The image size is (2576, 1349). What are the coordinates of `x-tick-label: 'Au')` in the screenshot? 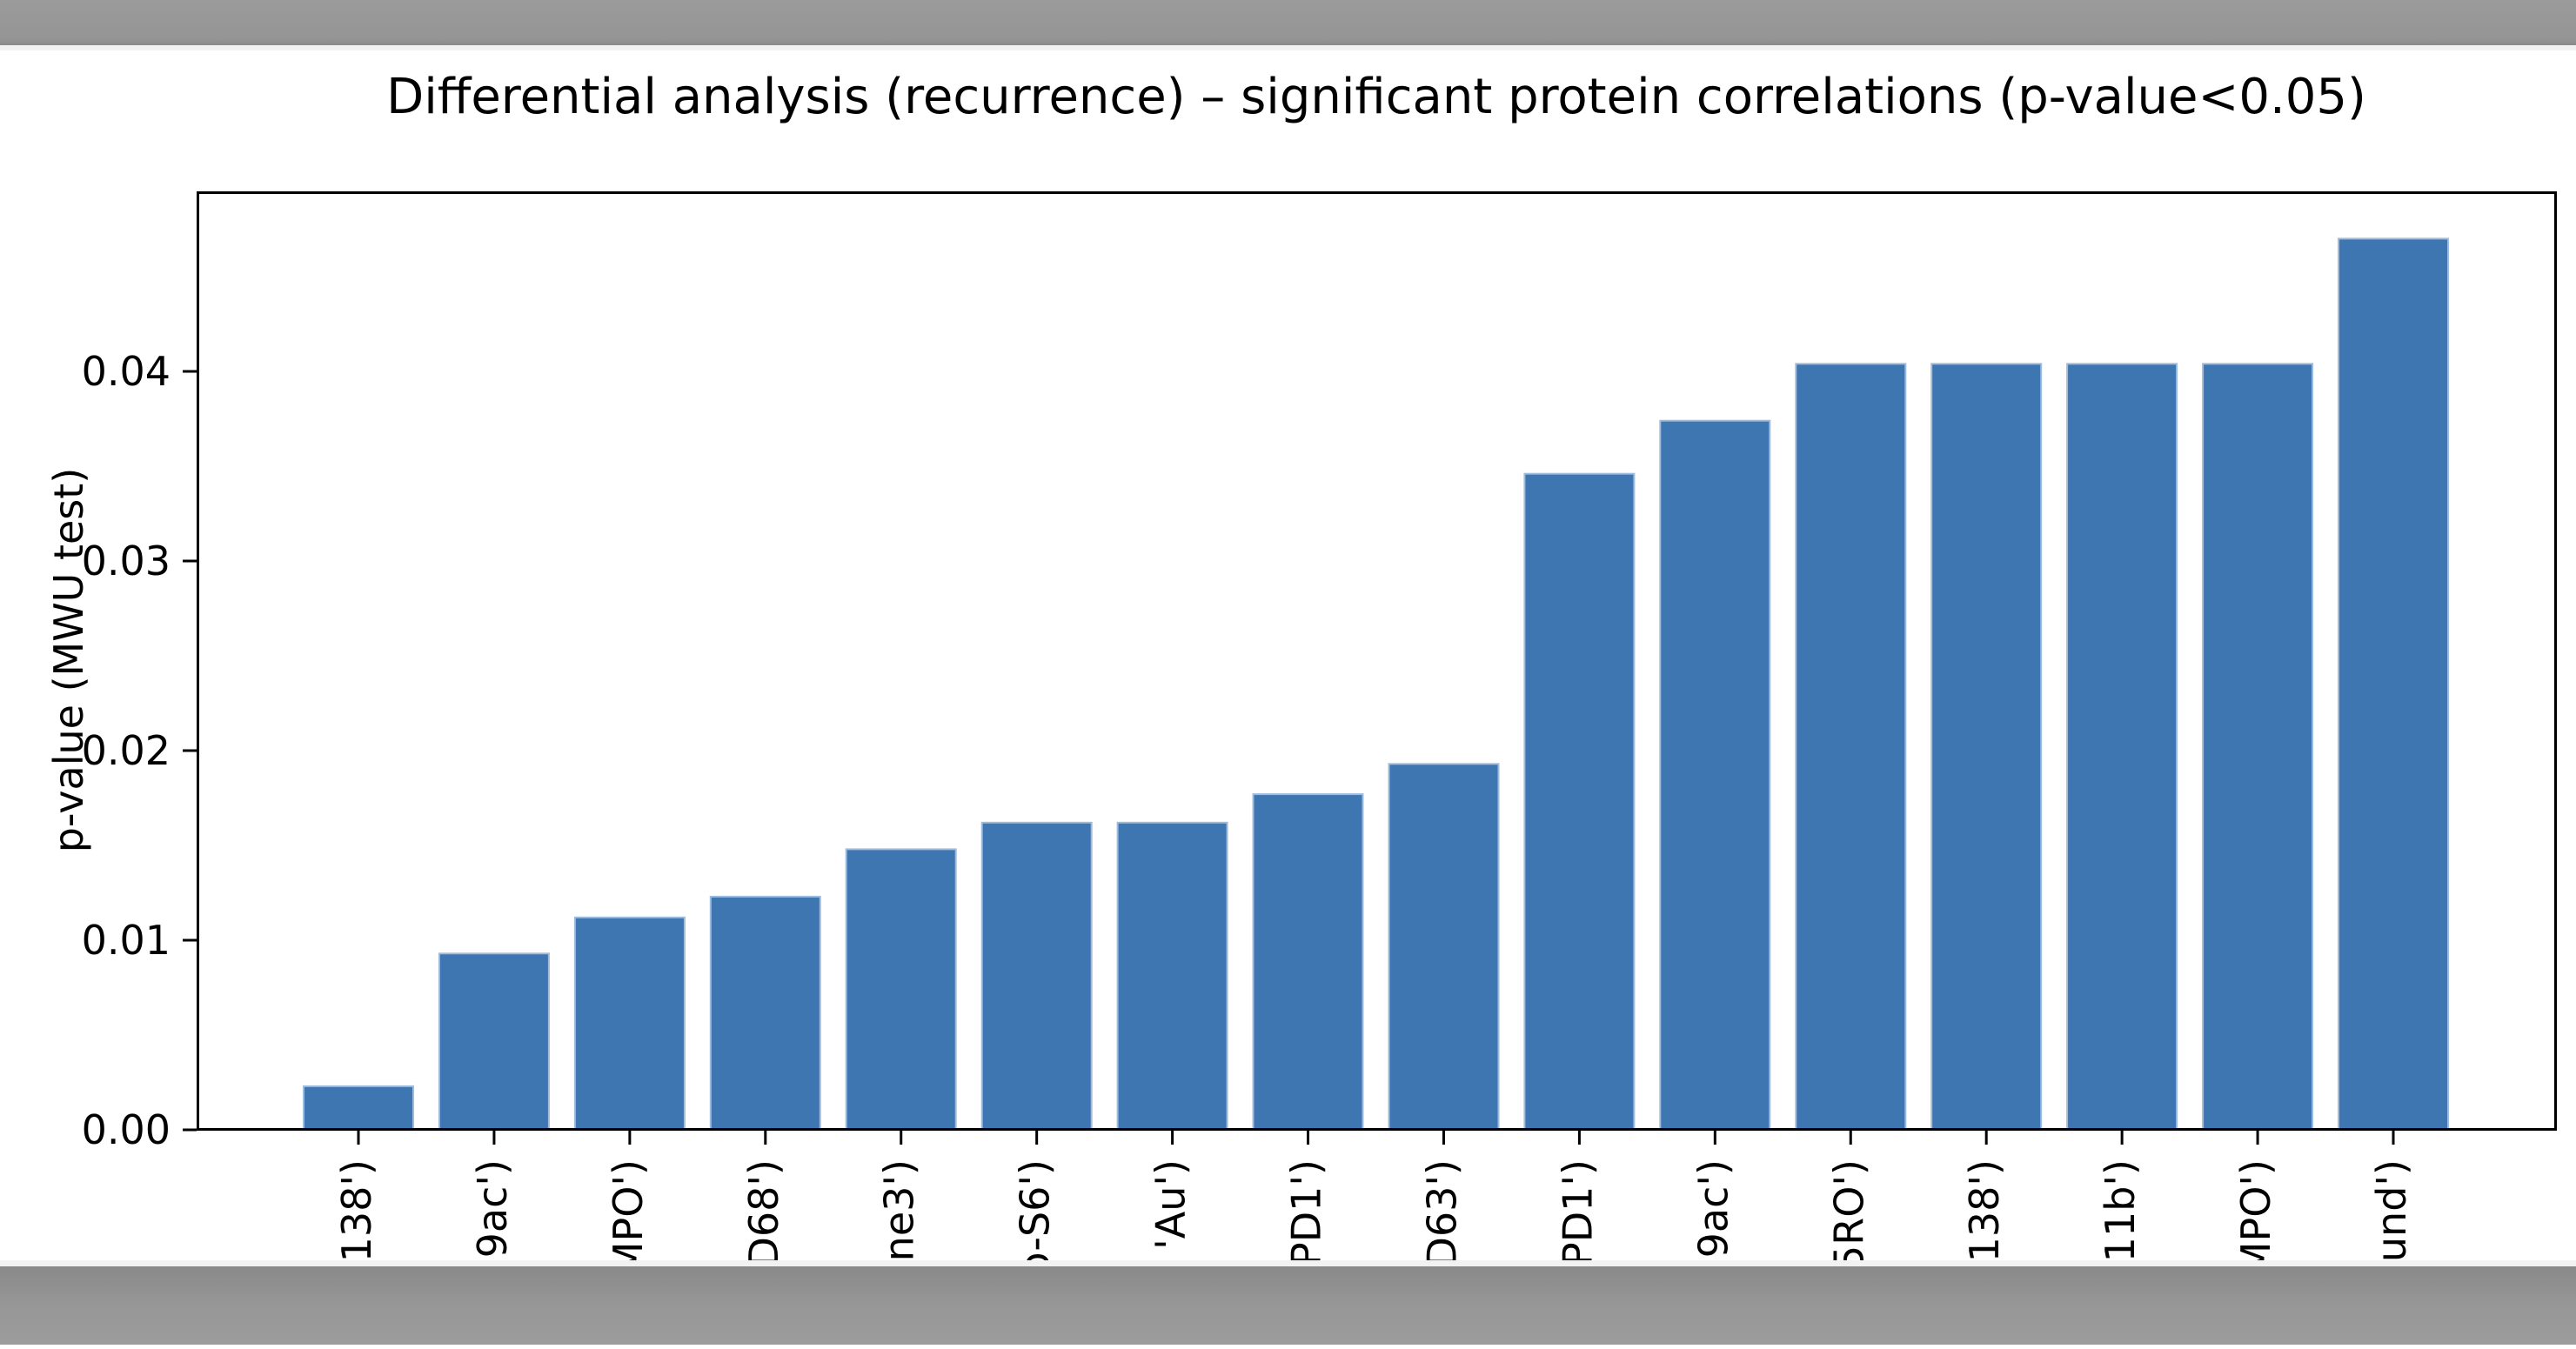 It's located at (1170, 1204).